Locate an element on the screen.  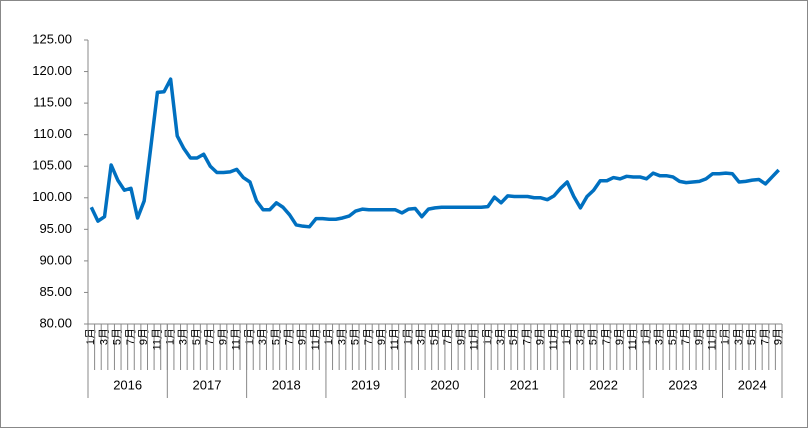
year-label: 2019 is located at coordinates (365, 384).